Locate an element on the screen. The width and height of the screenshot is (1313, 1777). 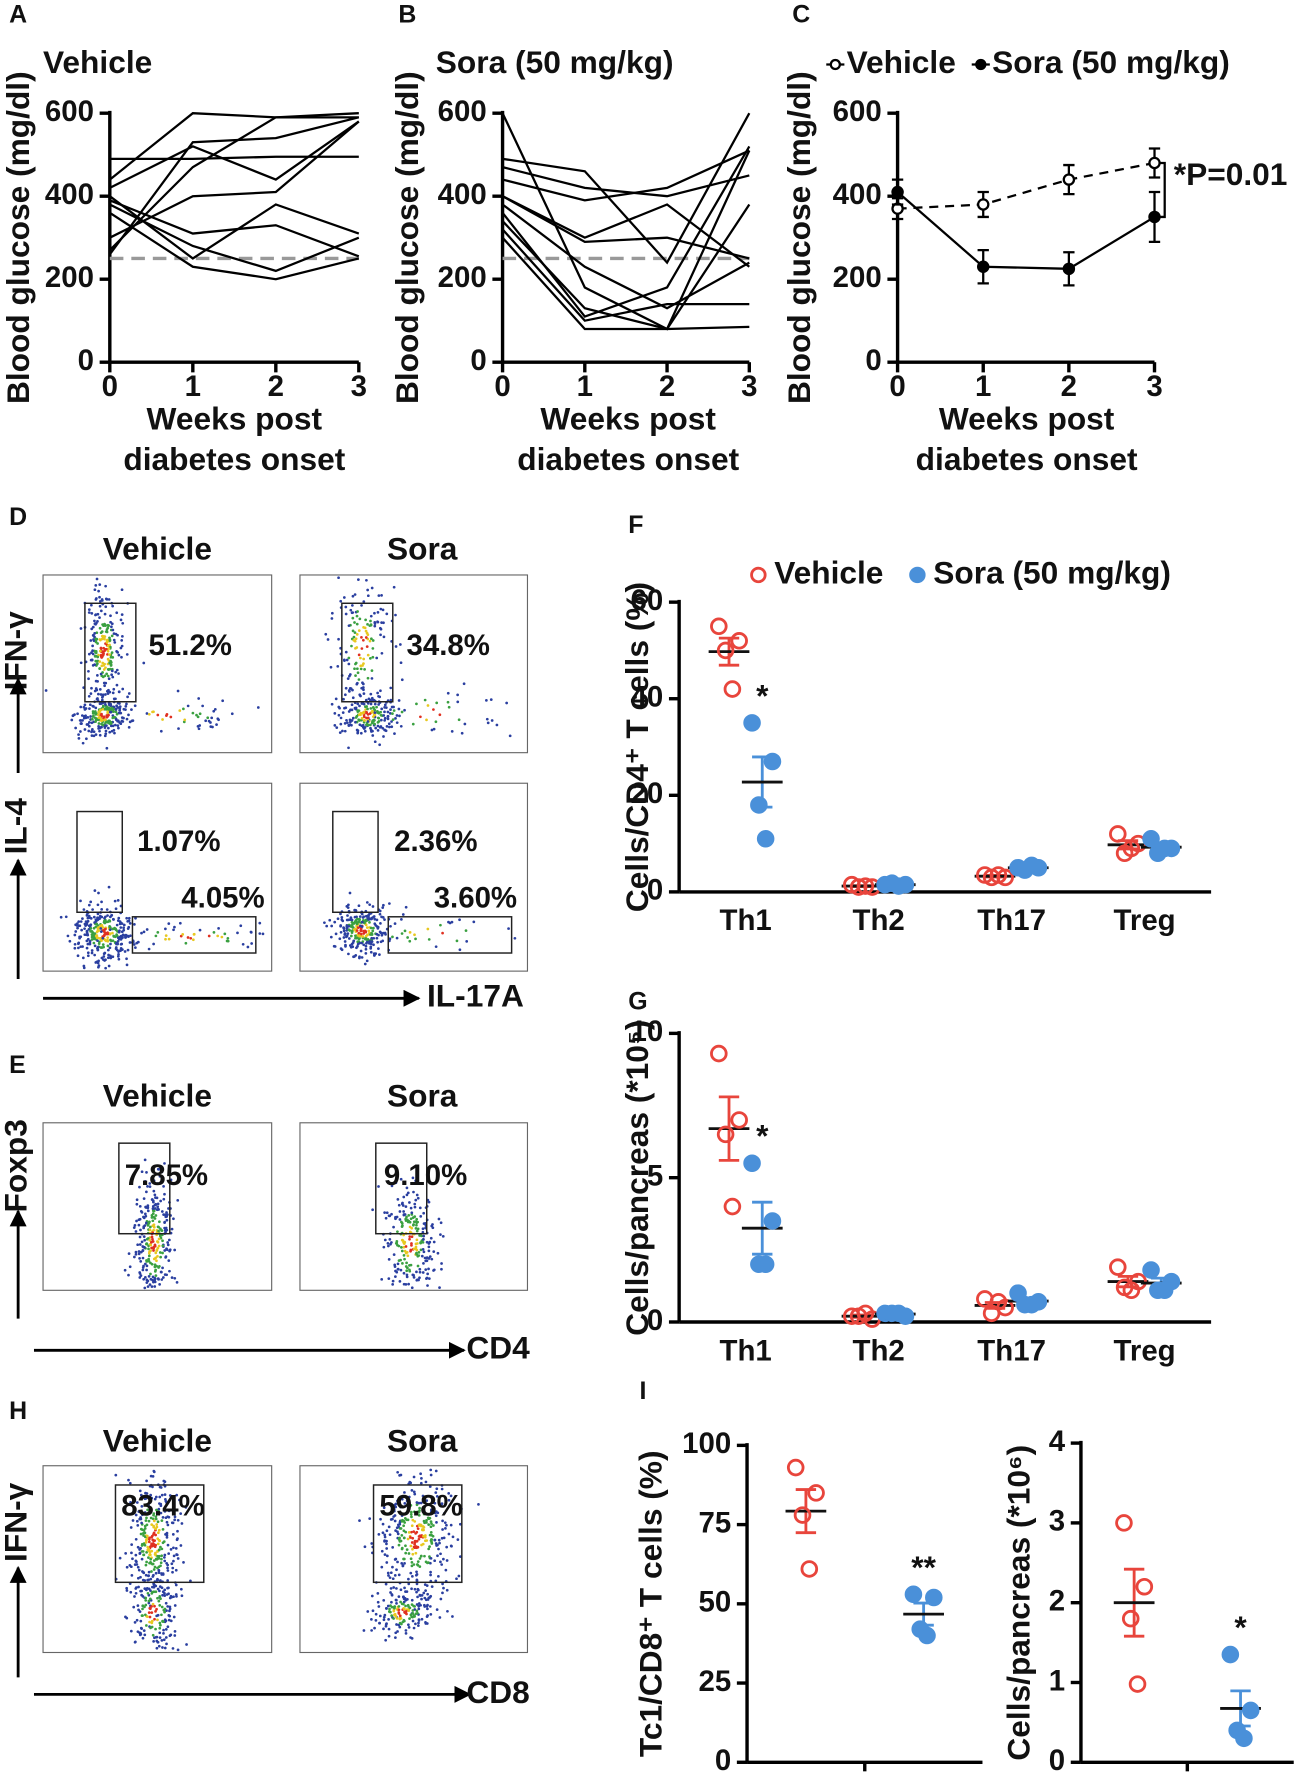
x-axis-label: Weeks post is located at coordinates (235, 418).